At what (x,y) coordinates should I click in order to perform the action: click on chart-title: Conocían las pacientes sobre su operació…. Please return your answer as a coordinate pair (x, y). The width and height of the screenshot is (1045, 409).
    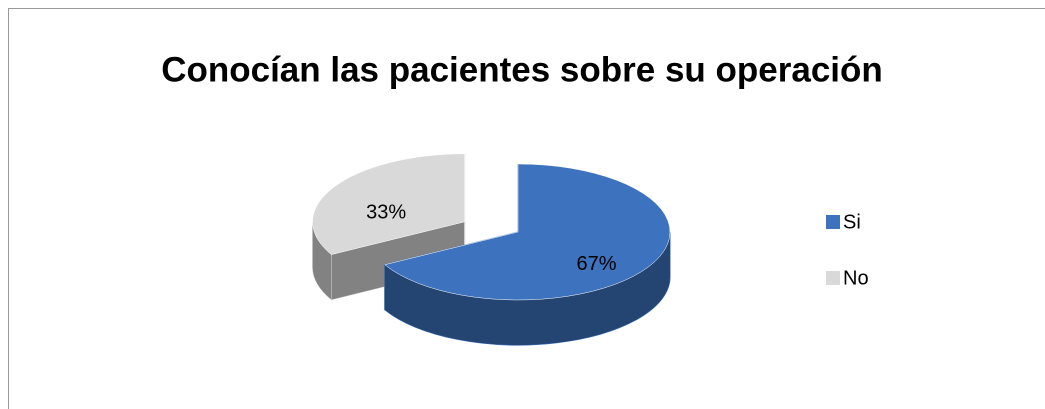
    Looking at the image, I should click on (522, 69).